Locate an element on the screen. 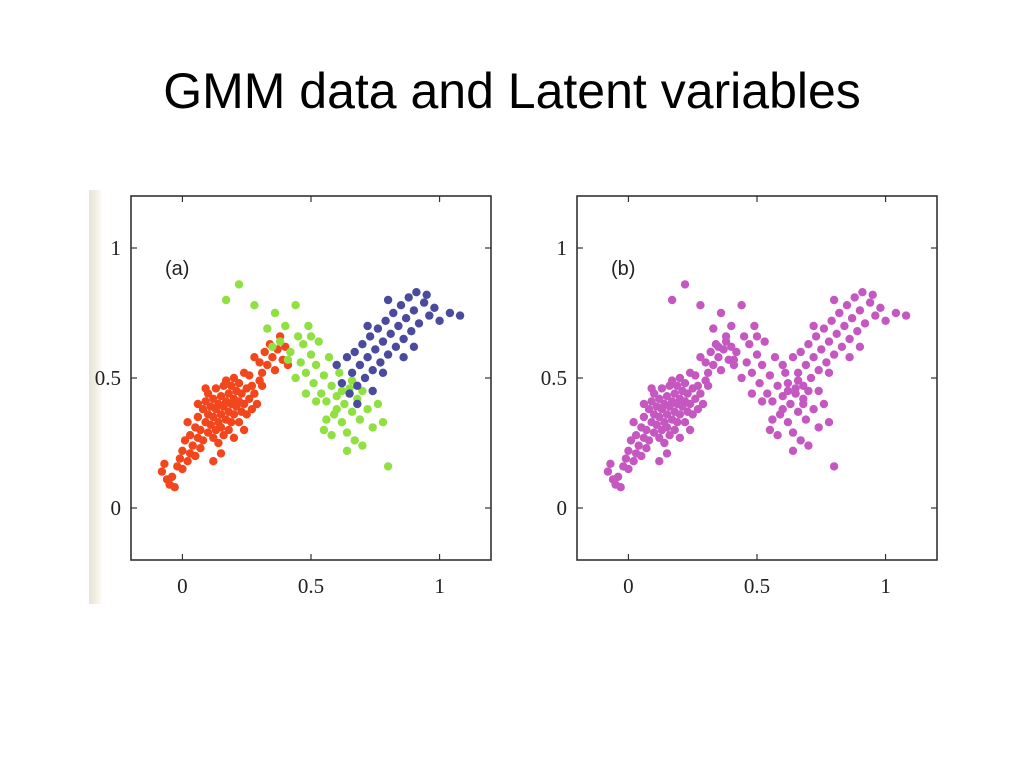 Image resolution: width=1024 pixels, height=768 pixels. y-tick-label: 0 is located at coordinates (562, 508).